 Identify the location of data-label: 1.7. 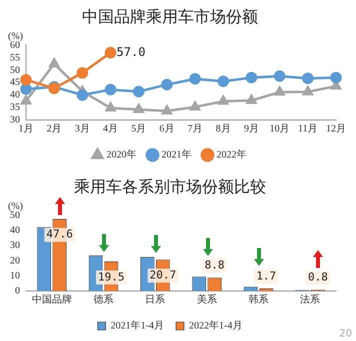
(266, 275).